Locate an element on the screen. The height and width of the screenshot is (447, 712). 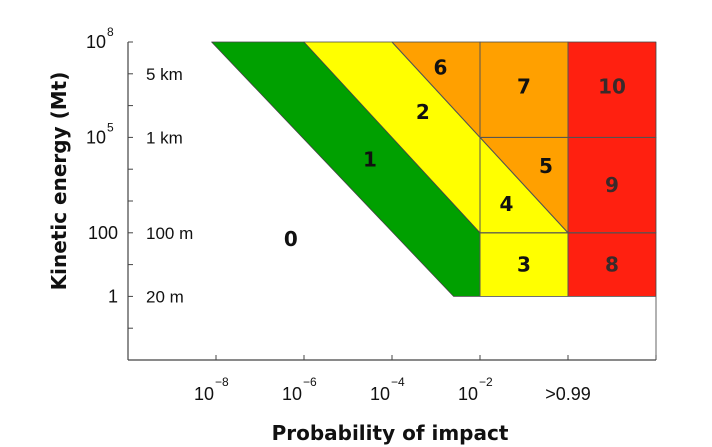
y-tick-exponent: 5 is located at coordinates (110, 127).